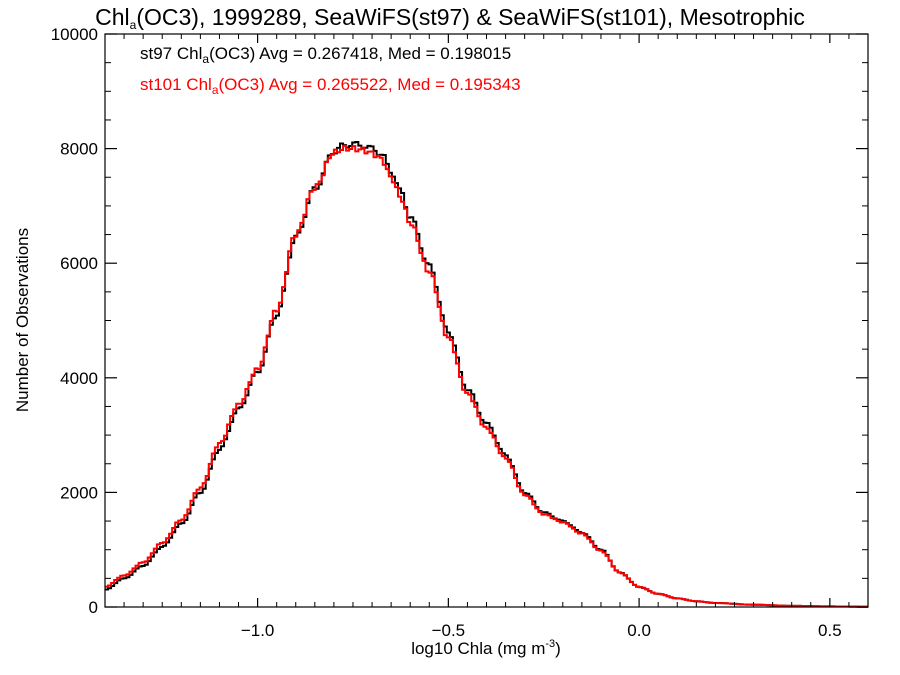 Image resolution: width=900 pixels, height=675 pixels. What do you see at coordinates (79, 492) in the screenshot?
I see `y-tick-label: 2000` at bounding box center [79, 492].